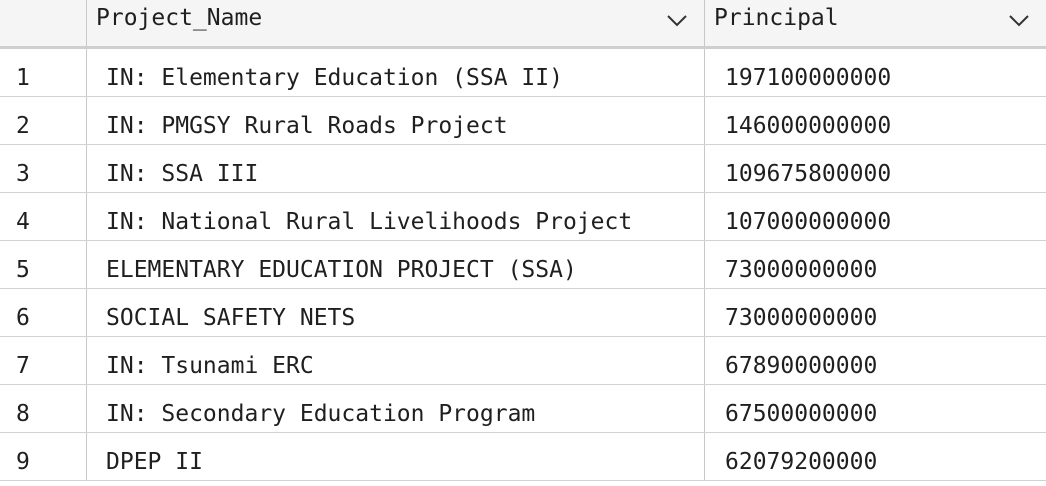  What do you see at coordinates (396, 216) in the screenshot?
I see `project-name-cell: IN: National Rural Livelihoods Project` at bounding box center [396, 216].